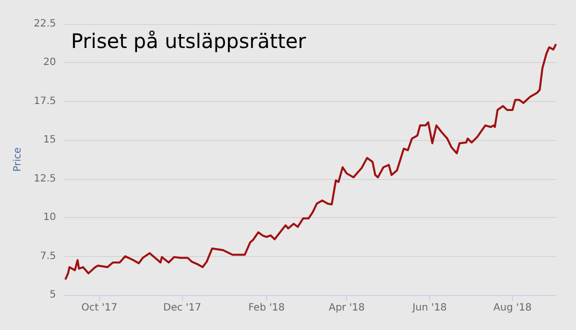 This screenshot has height=330, width=576. Describe the element at coordinates (346, 308) in the screenshot. I see `x-tick-label: Apr '18` at that location.